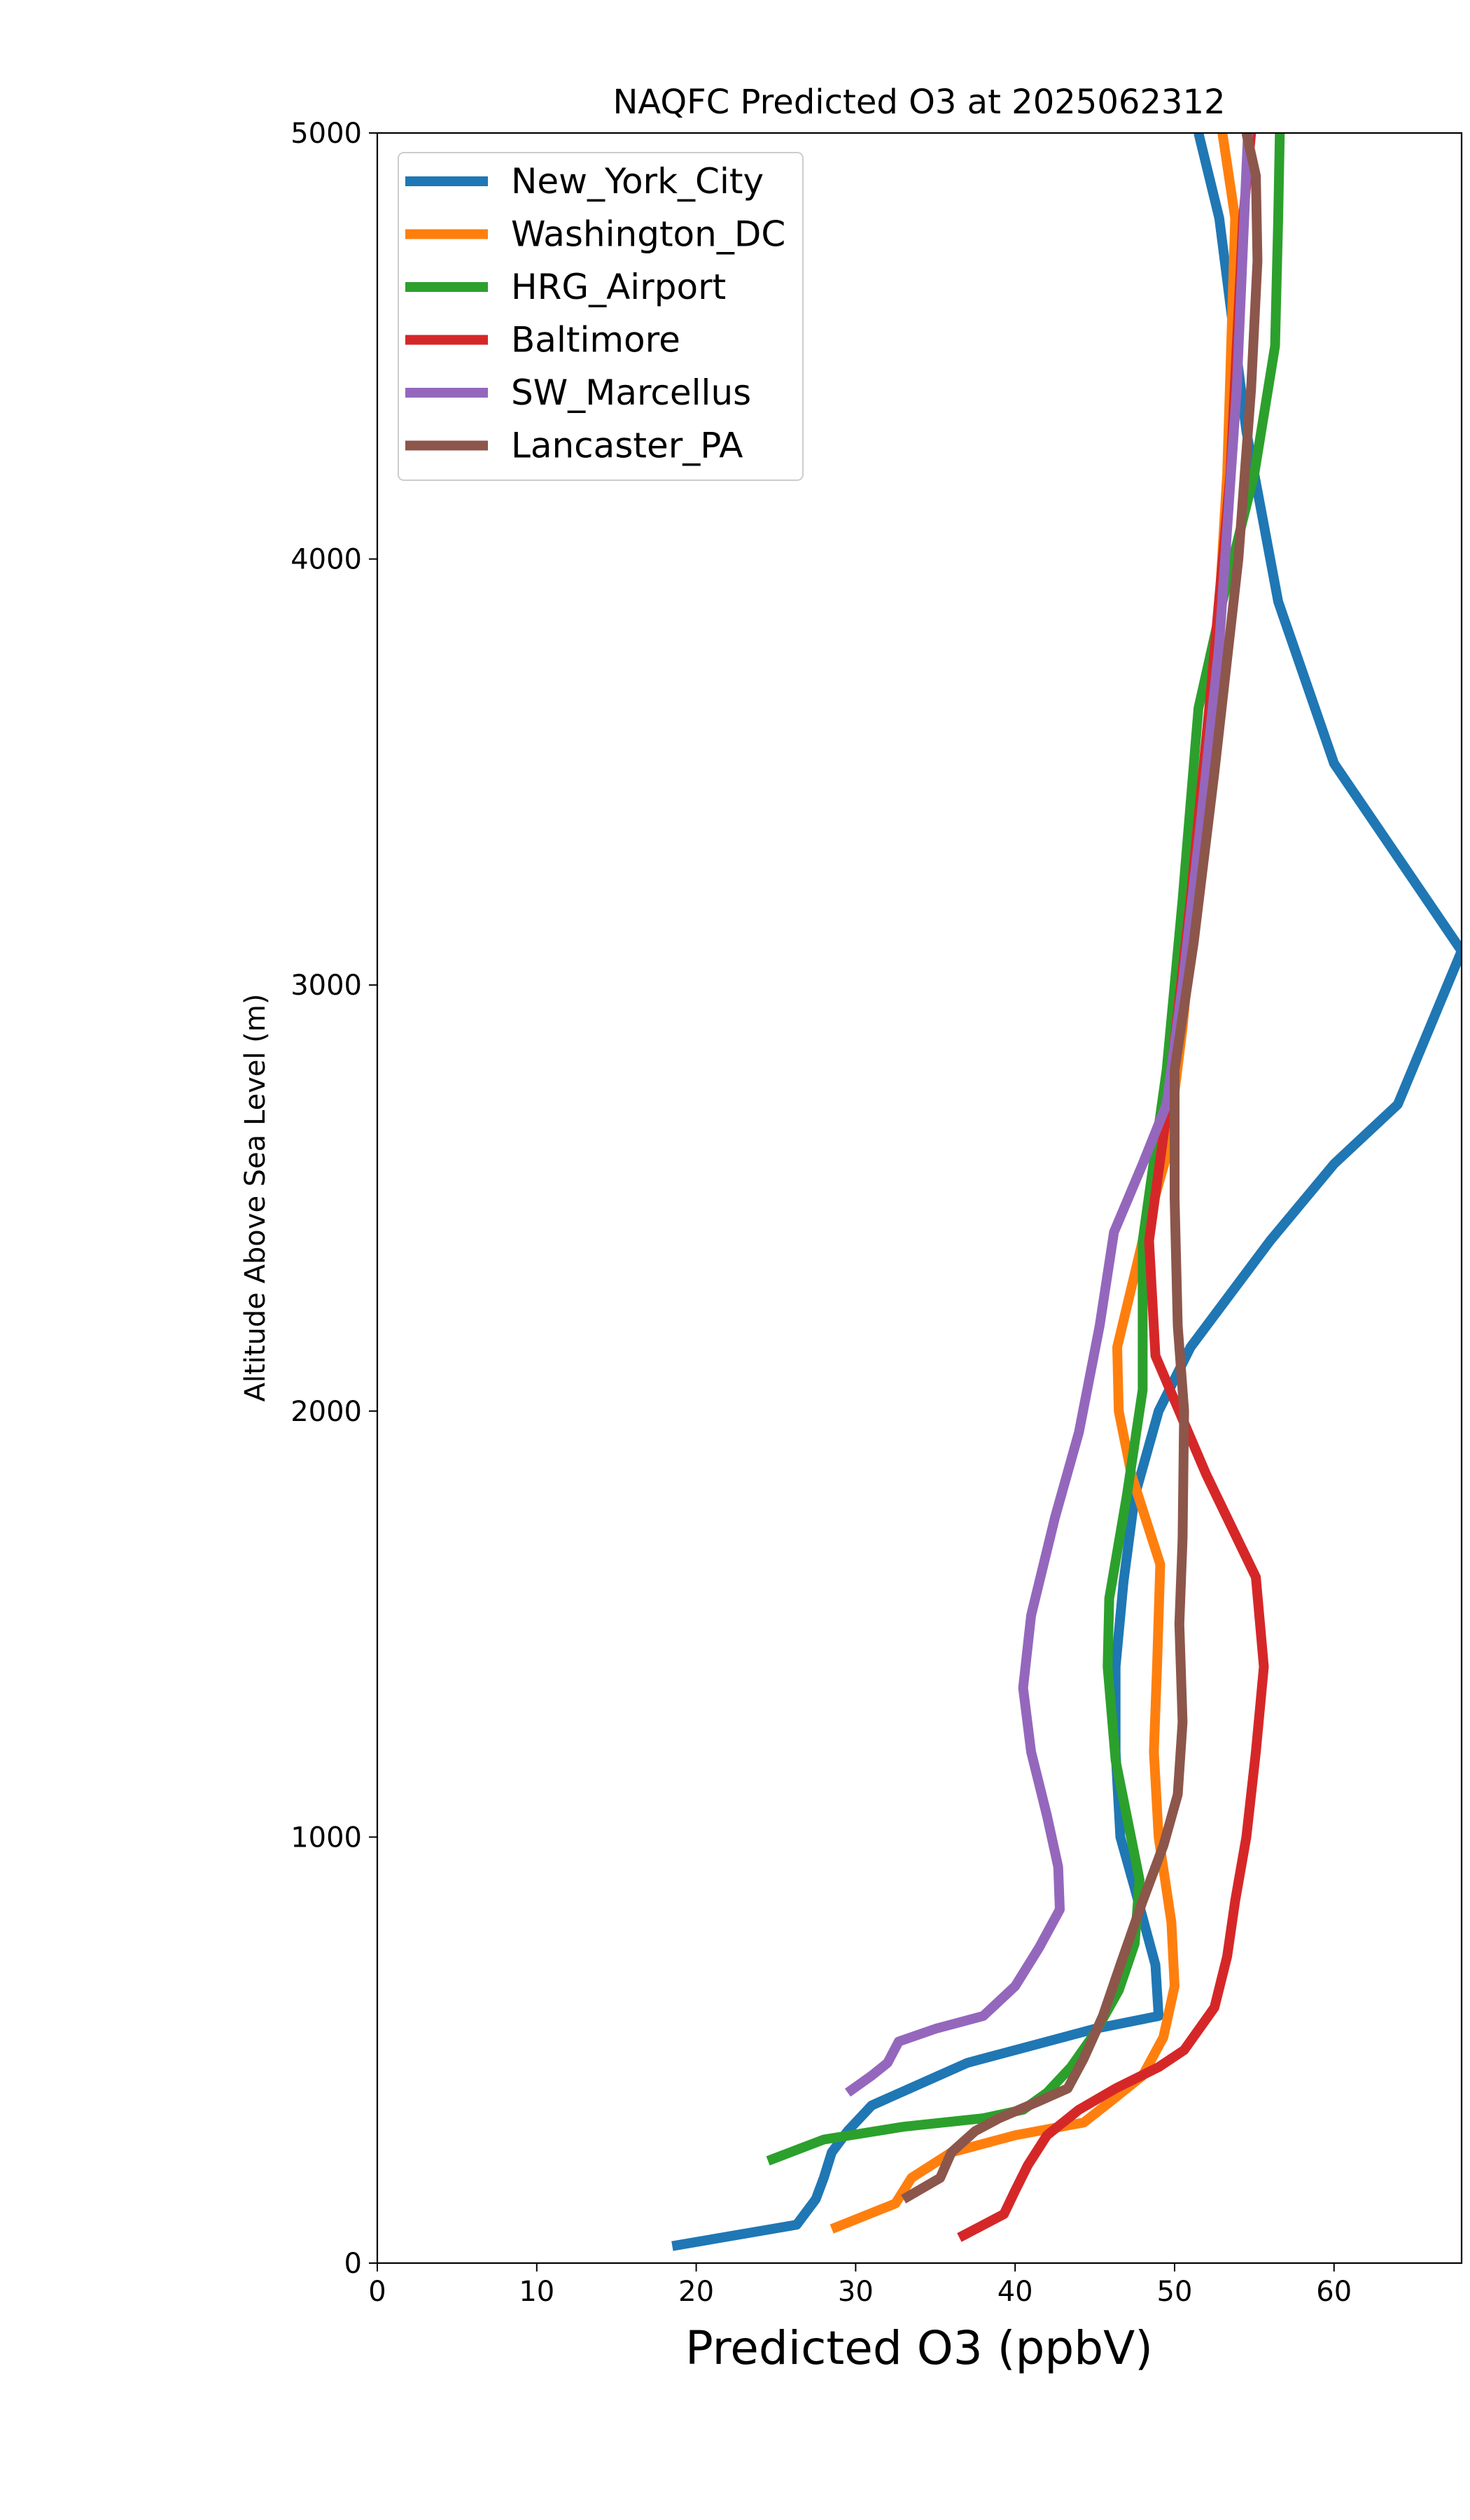 The height and width of the screenshot is (2520, 1470). Describe the element at coordinates (326, 134) in the screenshot. I see `y-tick-label: 5000` at that location.